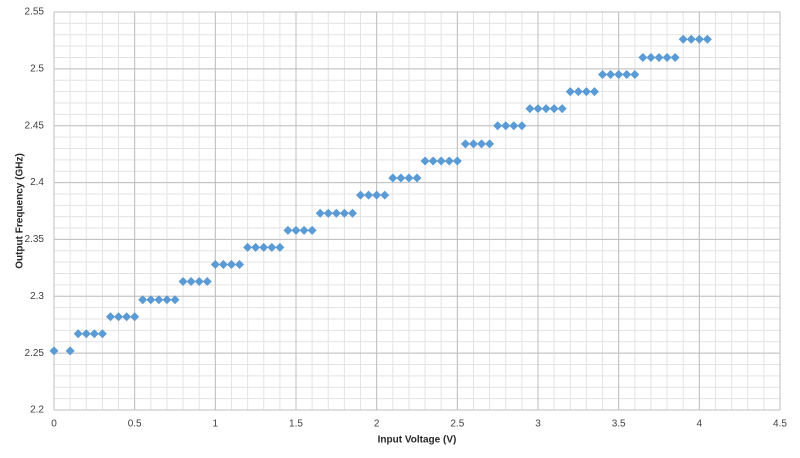 This screenshot has width=800, height=458. What do you see at coordinates (54, 424) in the screenshot?
I see `x-tick-label: 0` at bounding box center [54, 424].